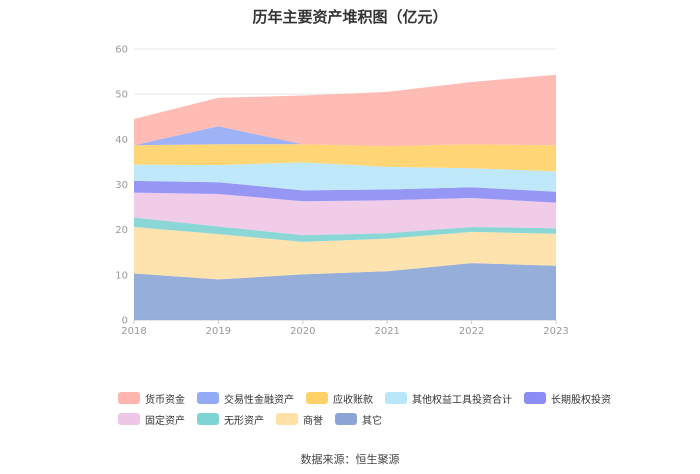 The image size is (700, 474). I want to click on legend-label: 货币资金, so click(165, 400).